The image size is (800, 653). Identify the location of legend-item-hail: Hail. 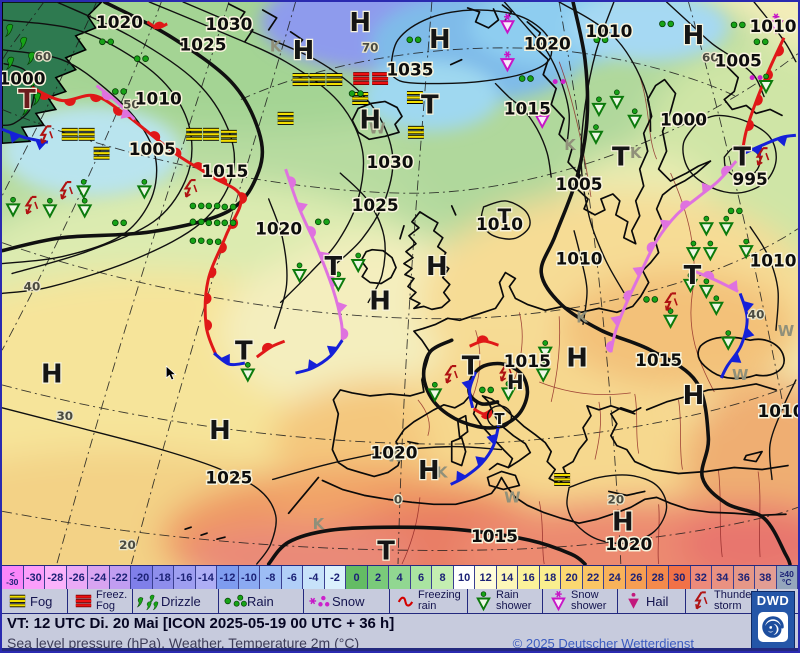
(652, 601).